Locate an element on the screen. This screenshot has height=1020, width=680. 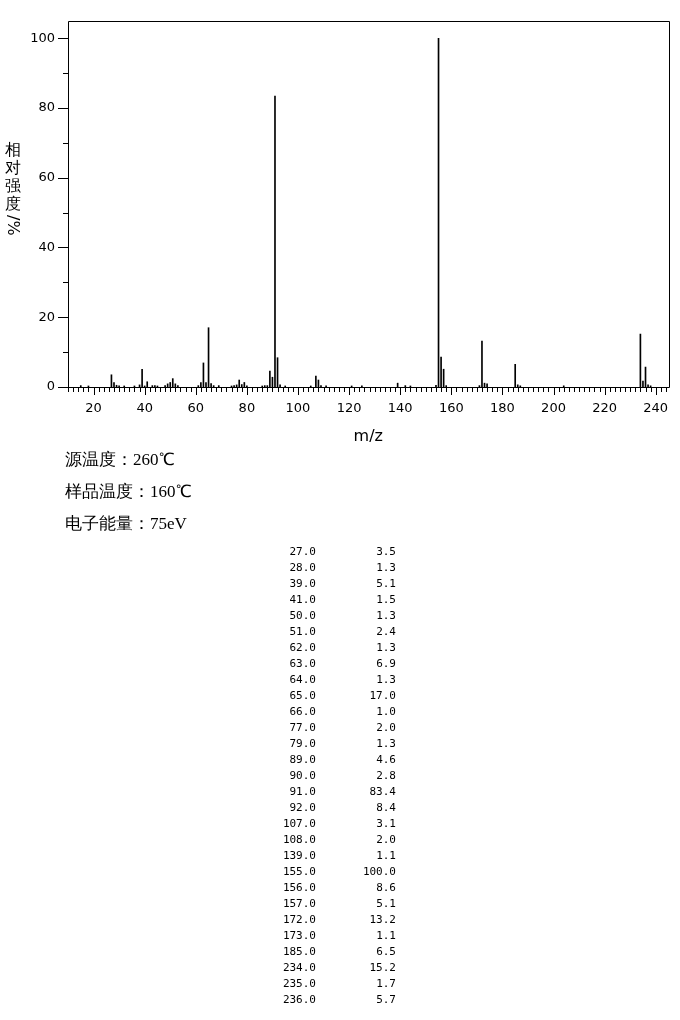
text: 3.5 is located at coordinates (385, 552).